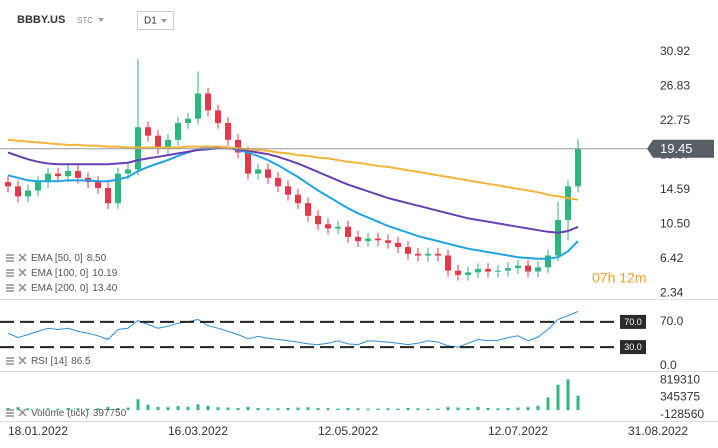 The width and height of the screenshot is (718, 448). I want to click on interval-box, so click(155, 20).